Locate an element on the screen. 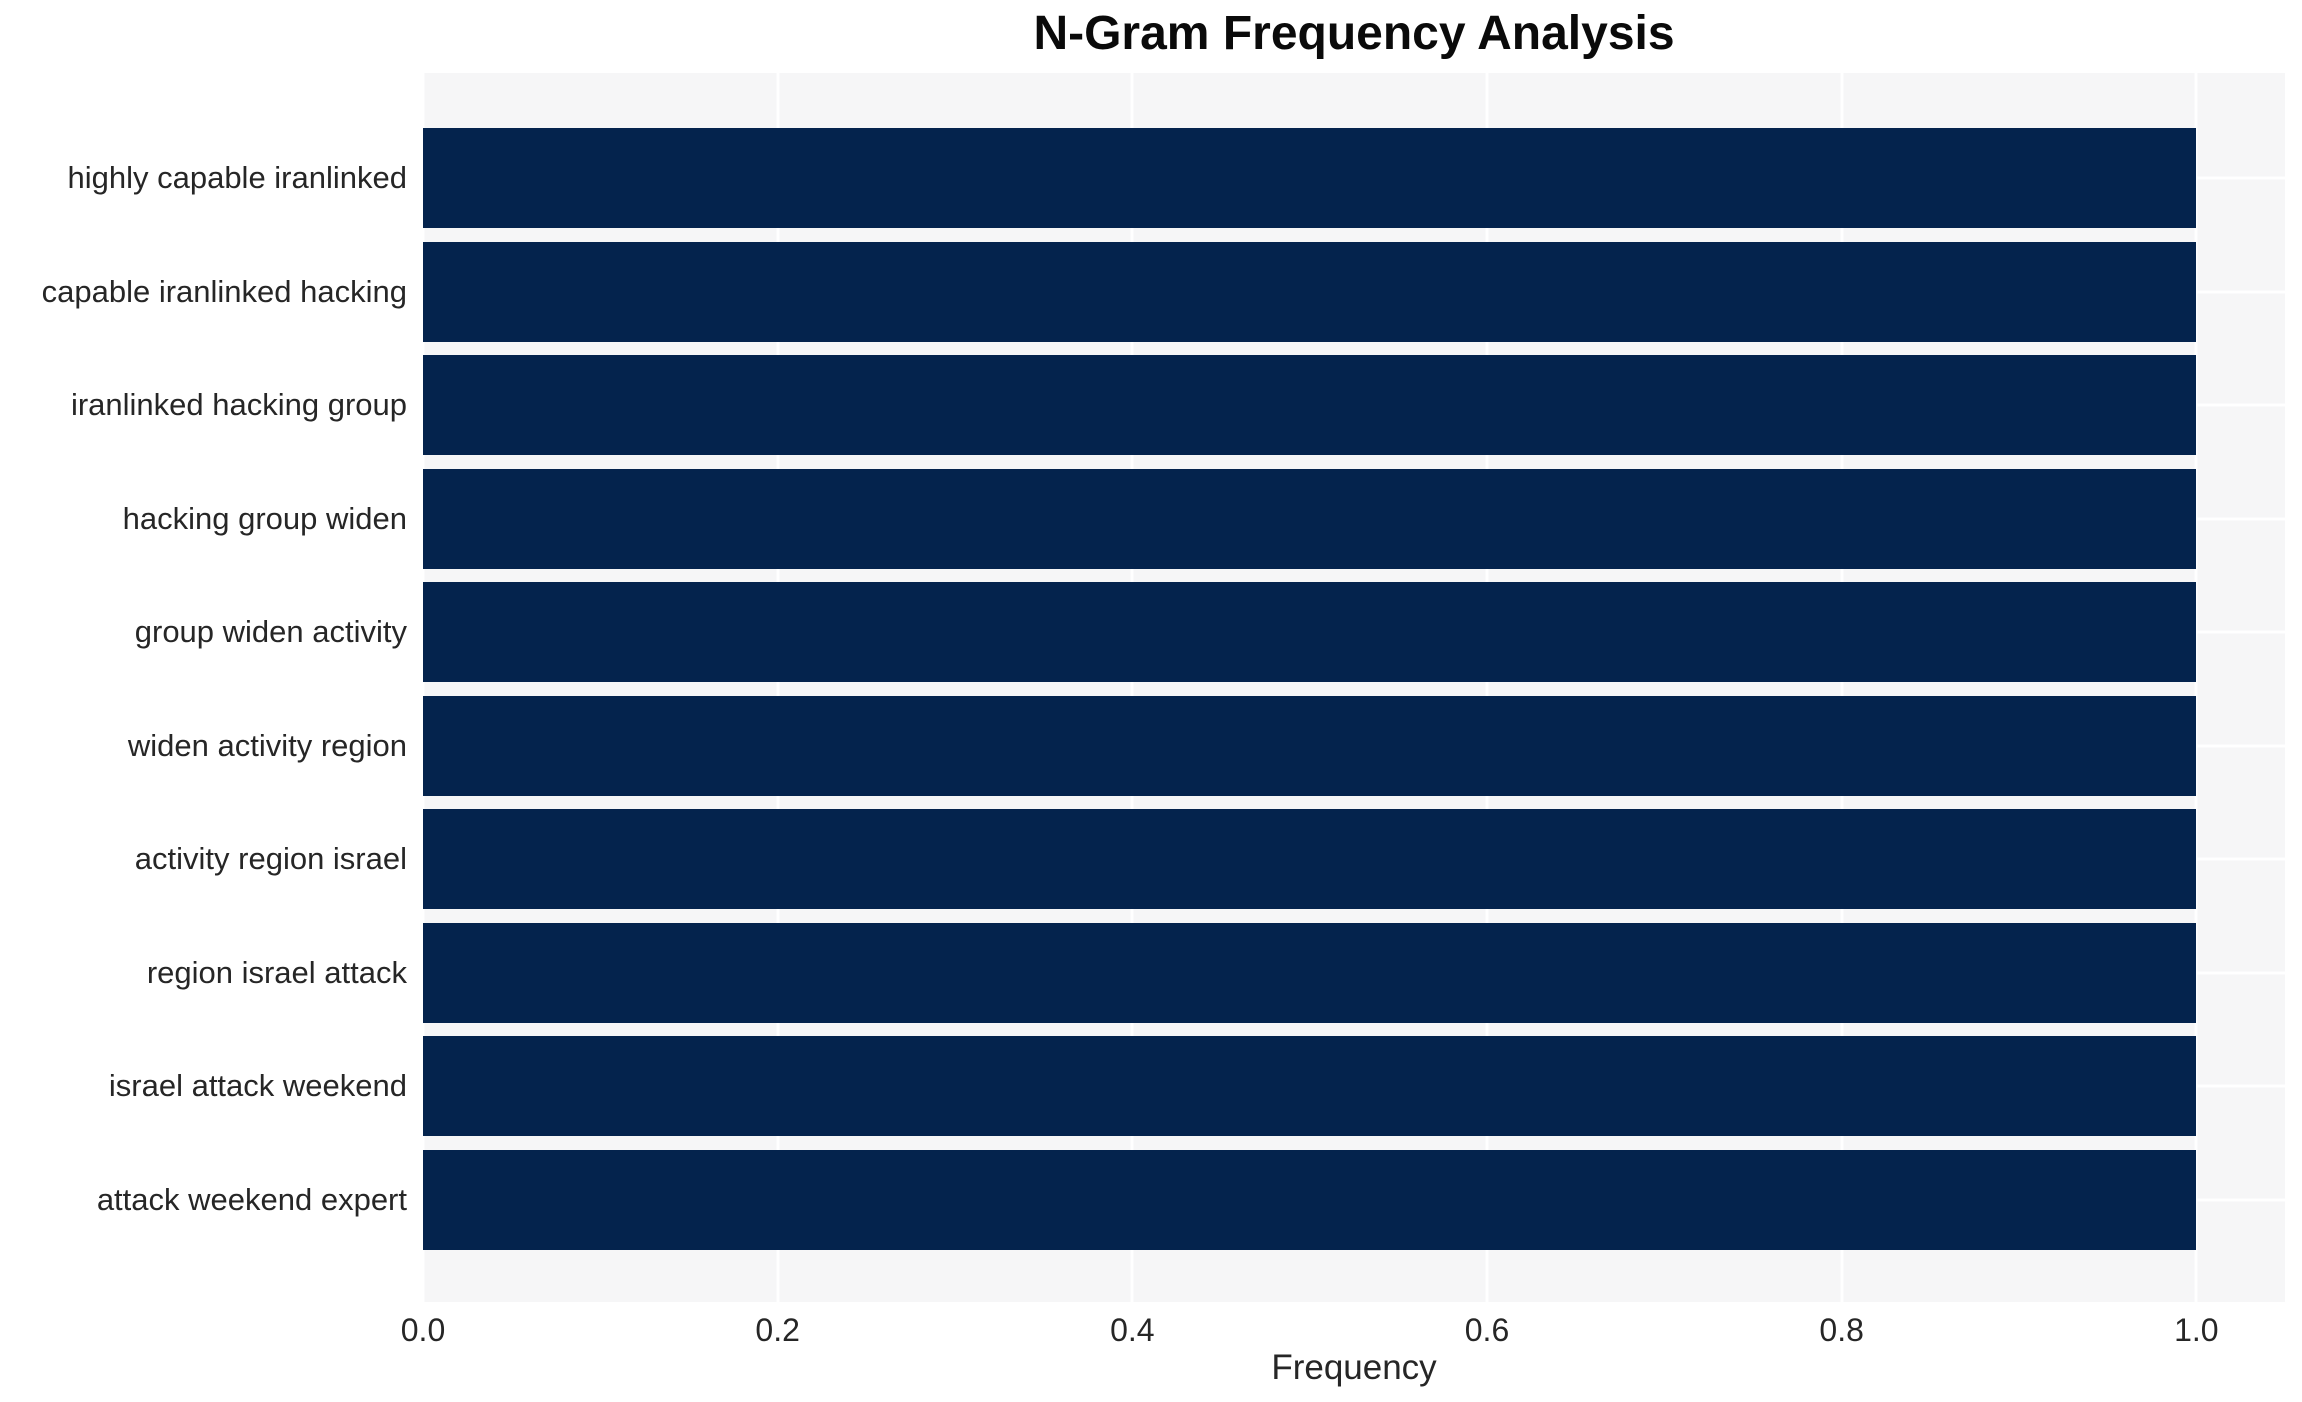 The height and width of the screenshot is (1402, 2302). y-axis-label: iranlinked hacking group is located at coordinates (238, 404).